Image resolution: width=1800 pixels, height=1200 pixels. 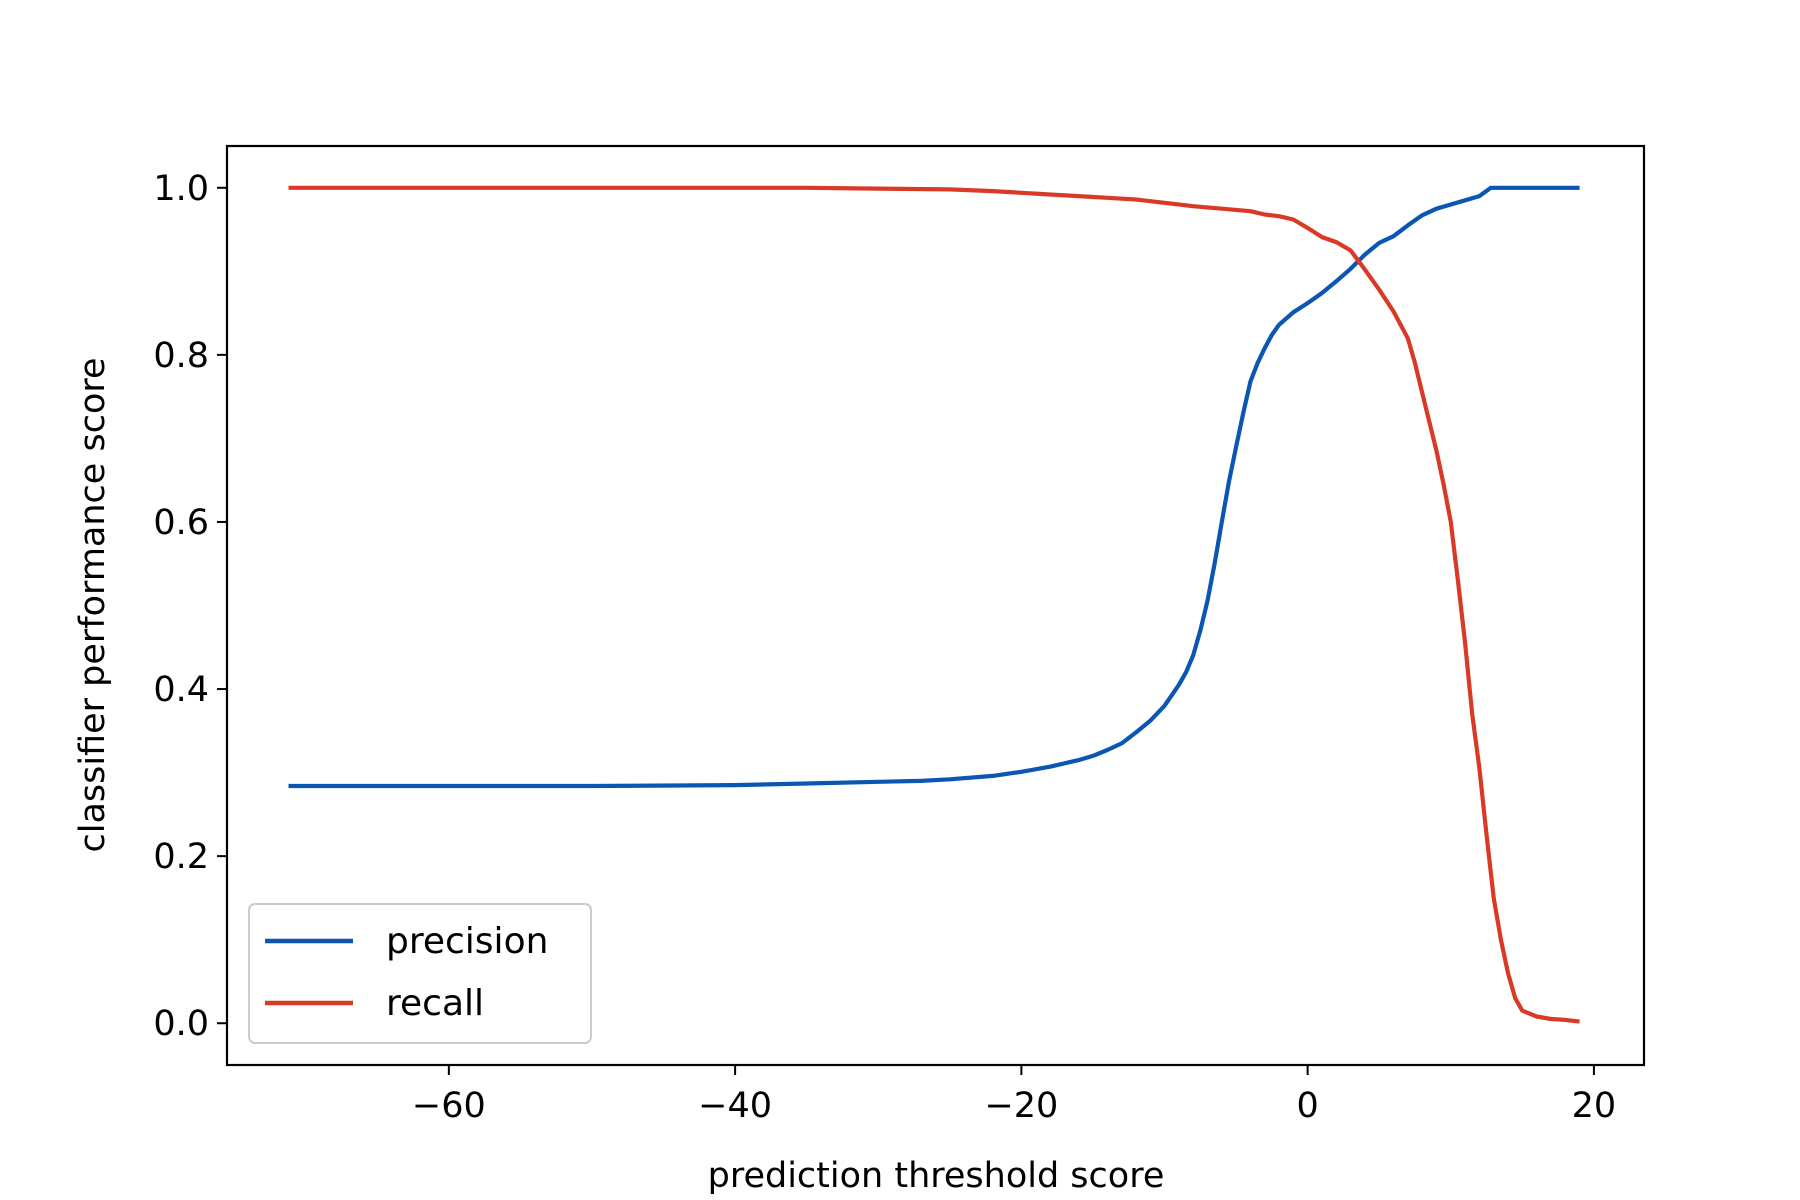 I want to click on x-tick-label: −40, so click(x=735, y=1106).